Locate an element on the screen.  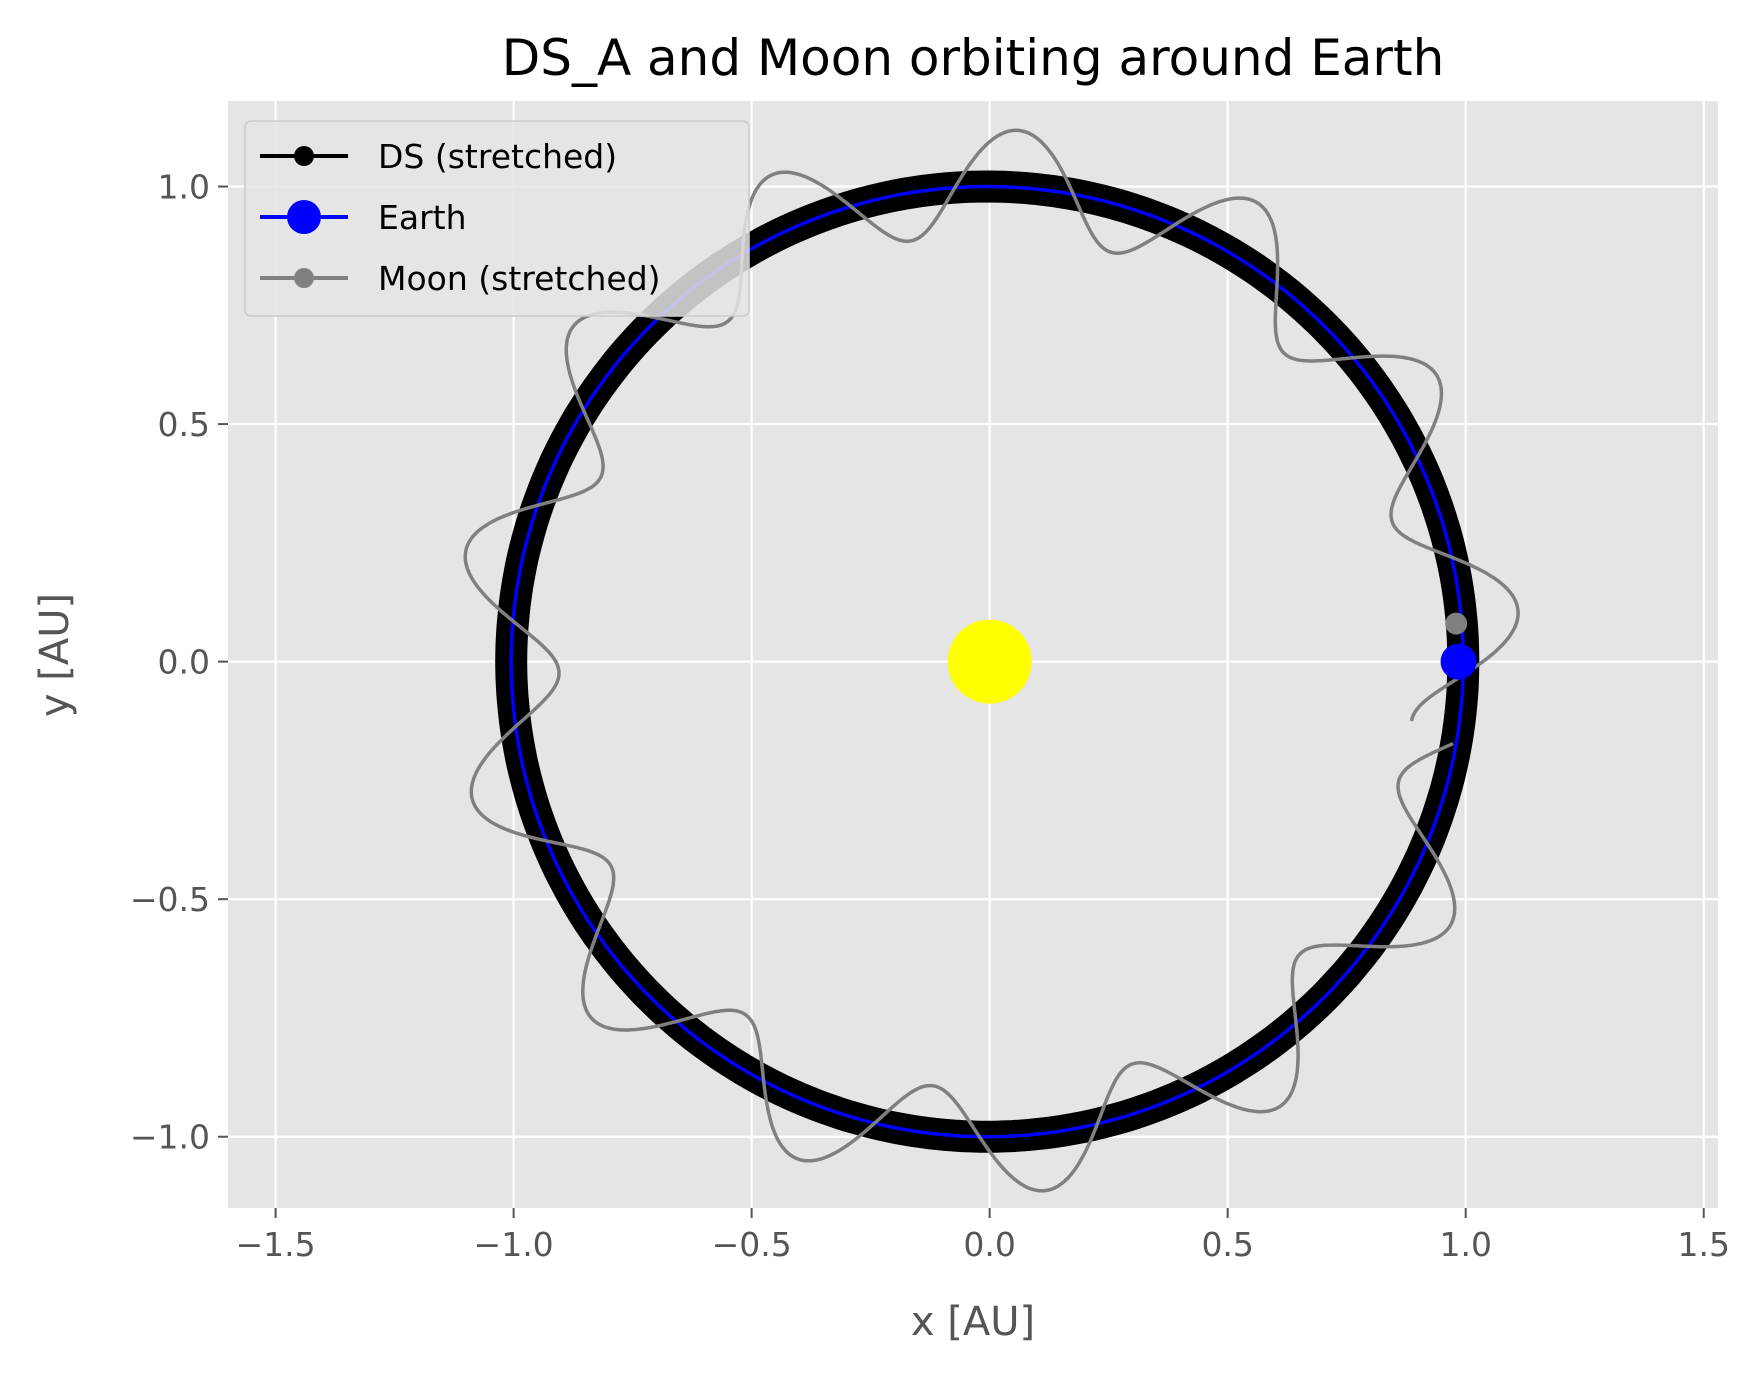
chart-title: DS_A and Moon orbiting around Earth is located at coordinates (973, 58).